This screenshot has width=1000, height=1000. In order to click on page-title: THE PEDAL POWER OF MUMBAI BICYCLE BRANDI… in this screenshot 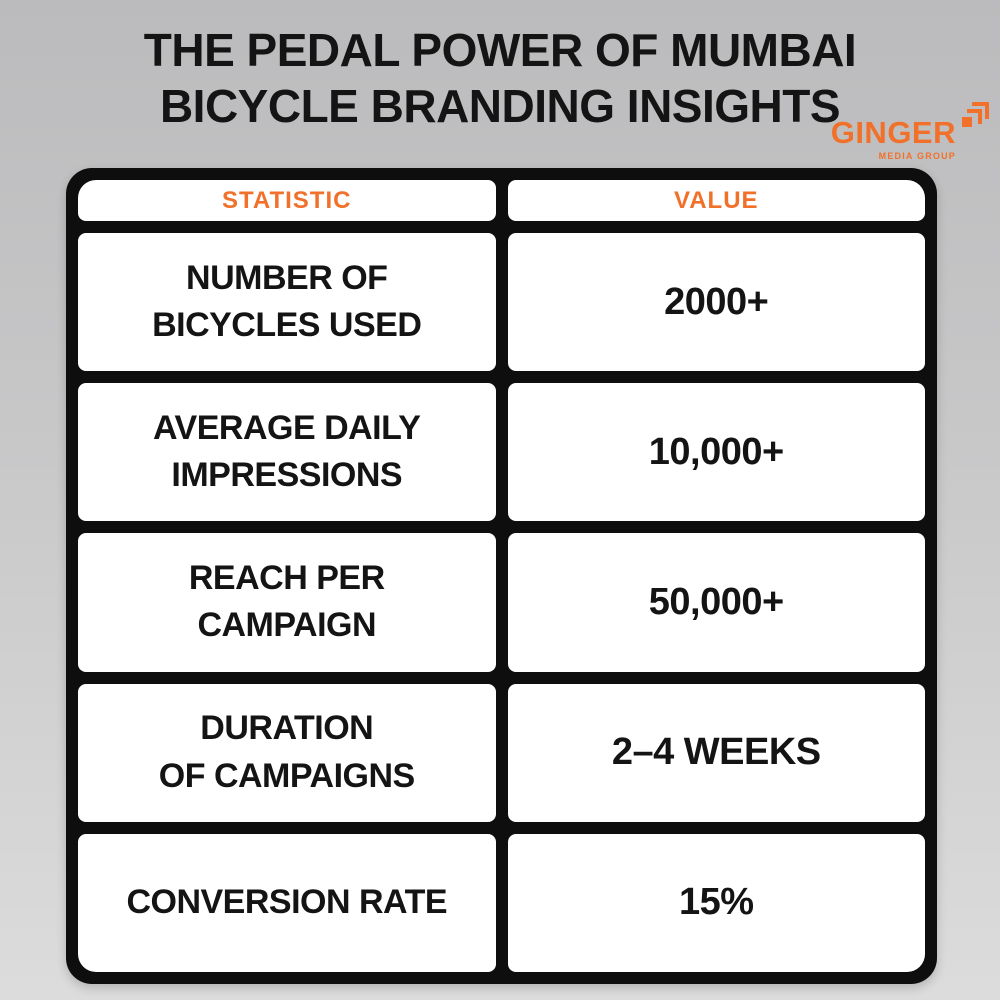, I will do `click(500, 78)`.